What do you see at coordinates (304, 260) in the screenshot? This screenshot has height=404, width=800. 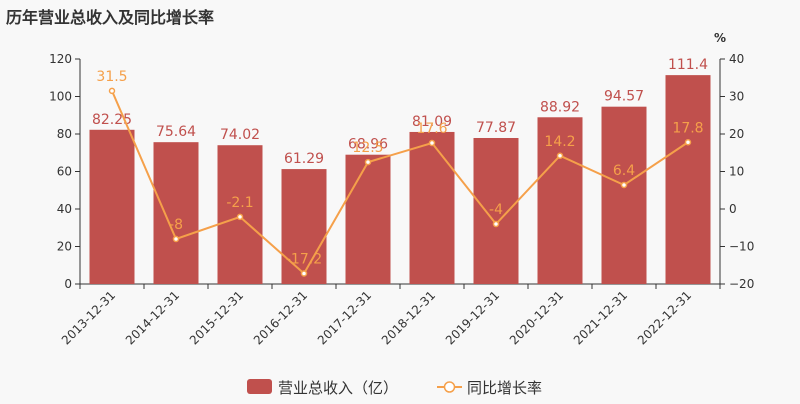 I see `line-data-label: -17.2` at bounding box center [304, 260].